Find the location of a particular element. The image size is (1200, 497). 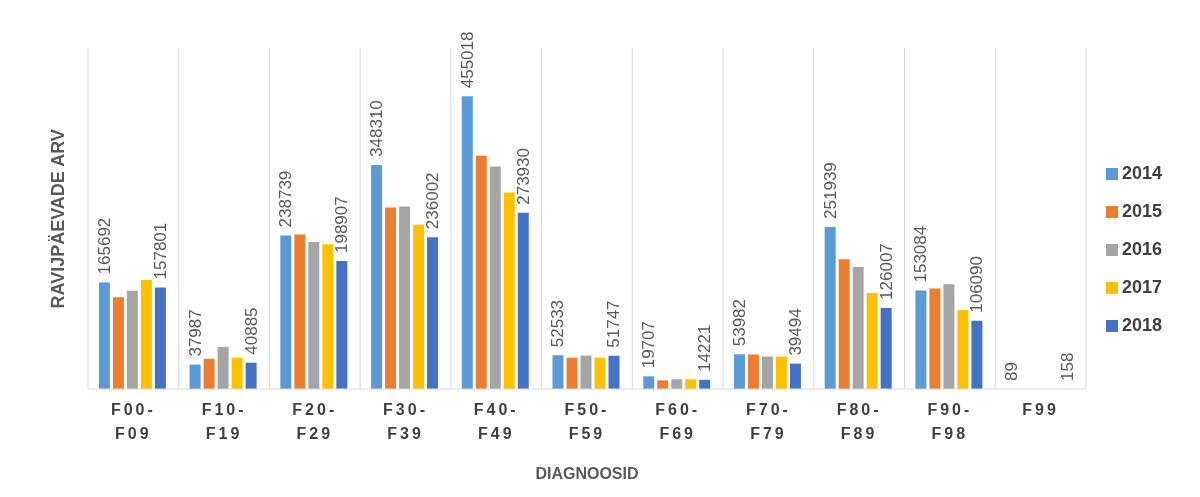

x-tick-label: F60-F69 is located at coordinates (678, 421).